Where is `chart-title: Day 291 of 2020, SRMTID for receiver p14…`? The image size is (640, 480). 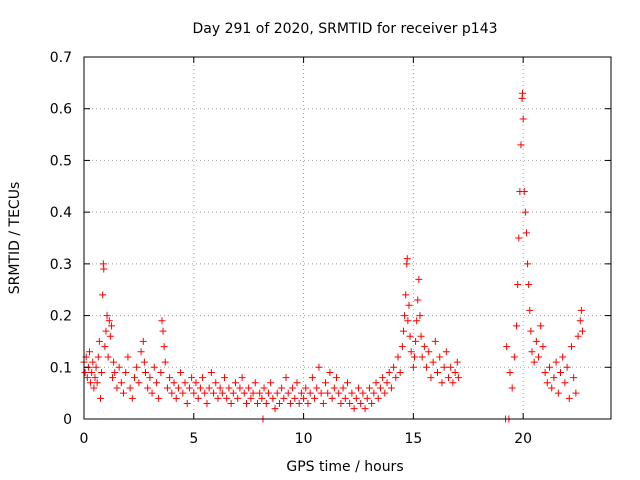
chart-title: Day 291 of 2020, SRMTID for receiver p14… is located at coordinates (344, 29).